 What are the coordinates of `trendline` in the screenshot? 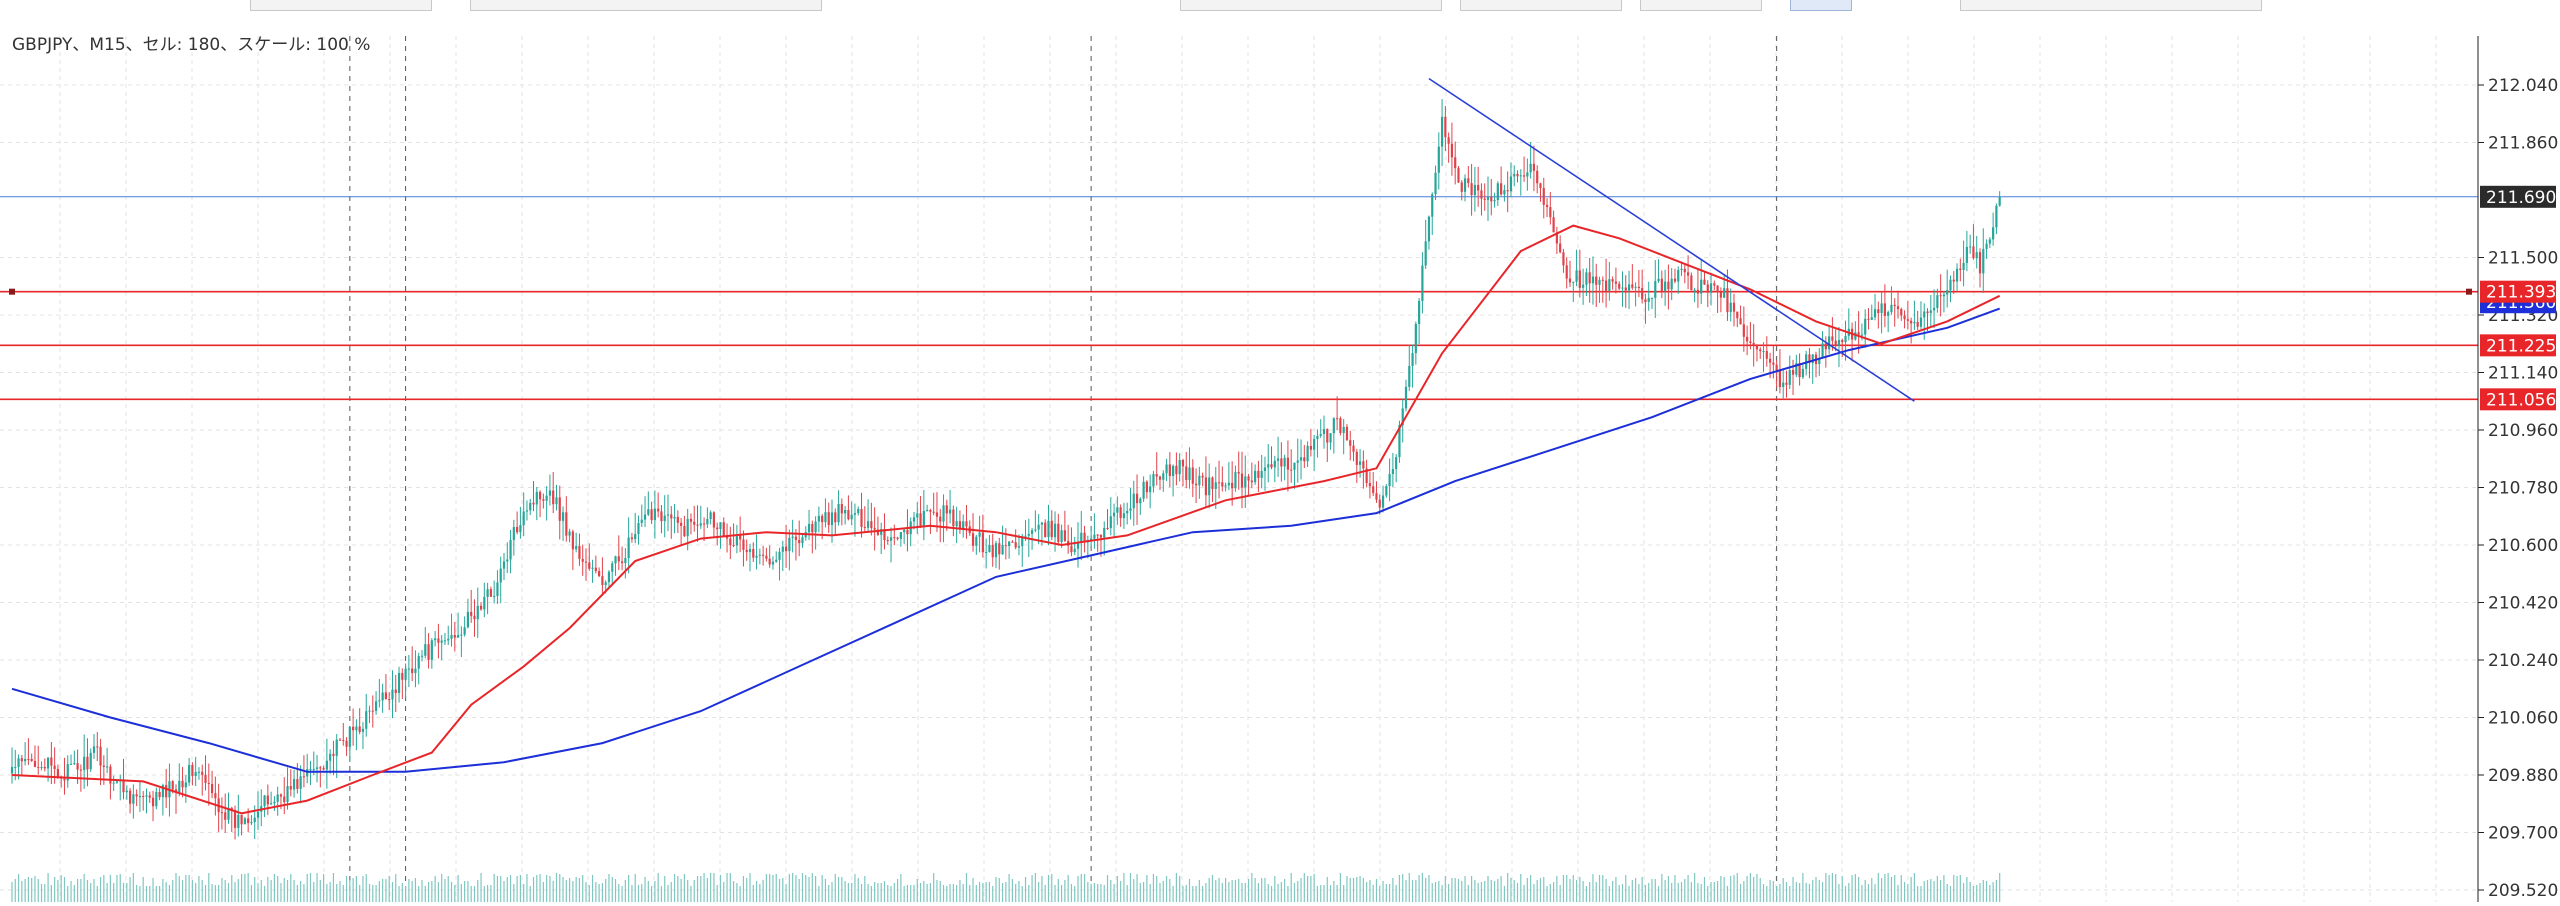 It's located at (1671, 239).